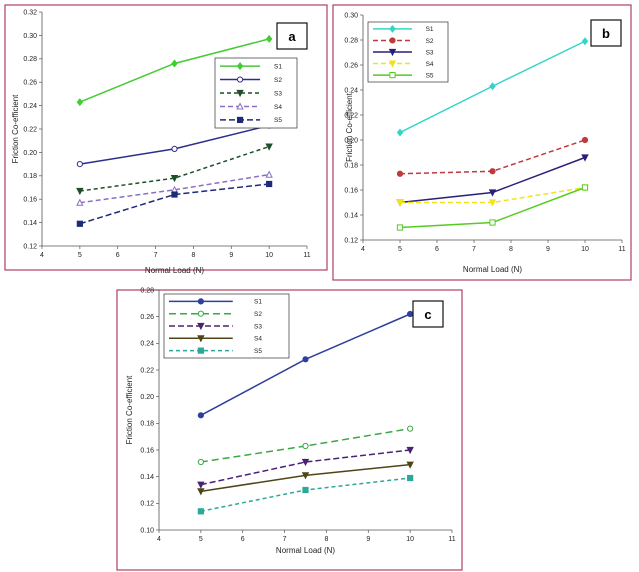 The height and width of the screenshot is (572, 639). What do you see at coordinates (30, 12) in the screenshot?
I see `y-tick-label: 0.32` at bounding box center [30, 12].